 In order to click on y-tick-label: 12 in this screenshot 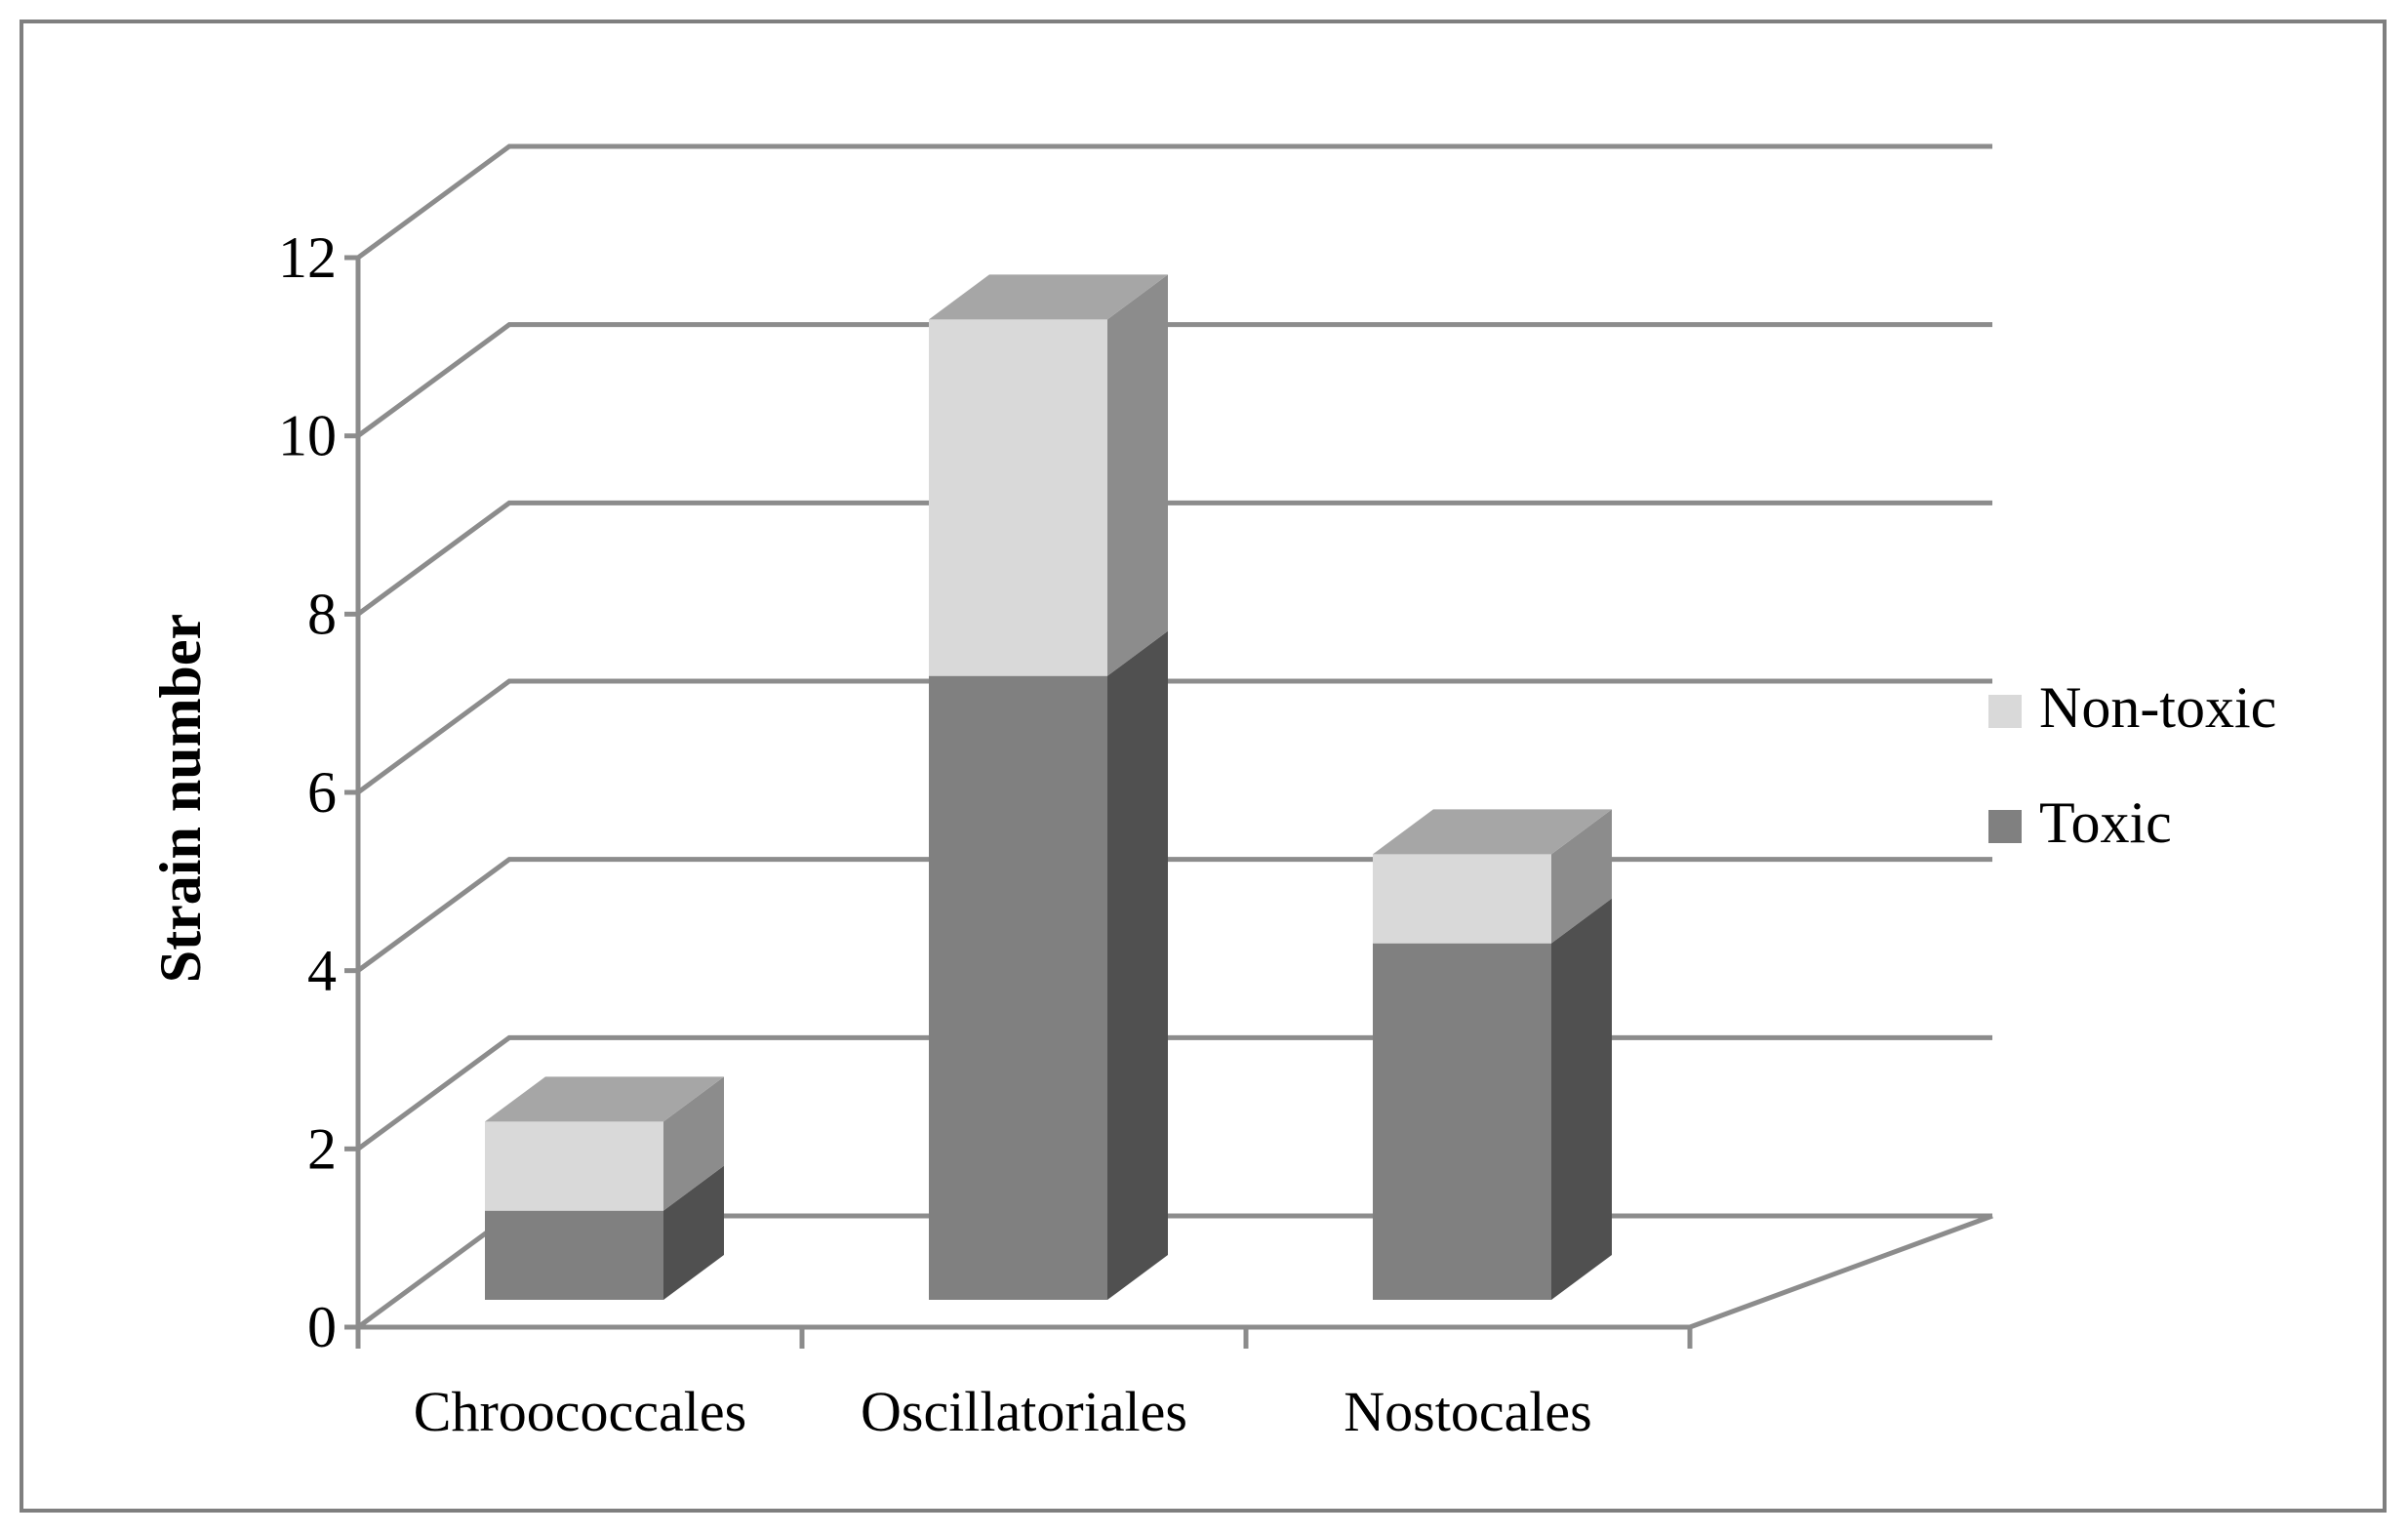, I will do `click(307, 257)`.